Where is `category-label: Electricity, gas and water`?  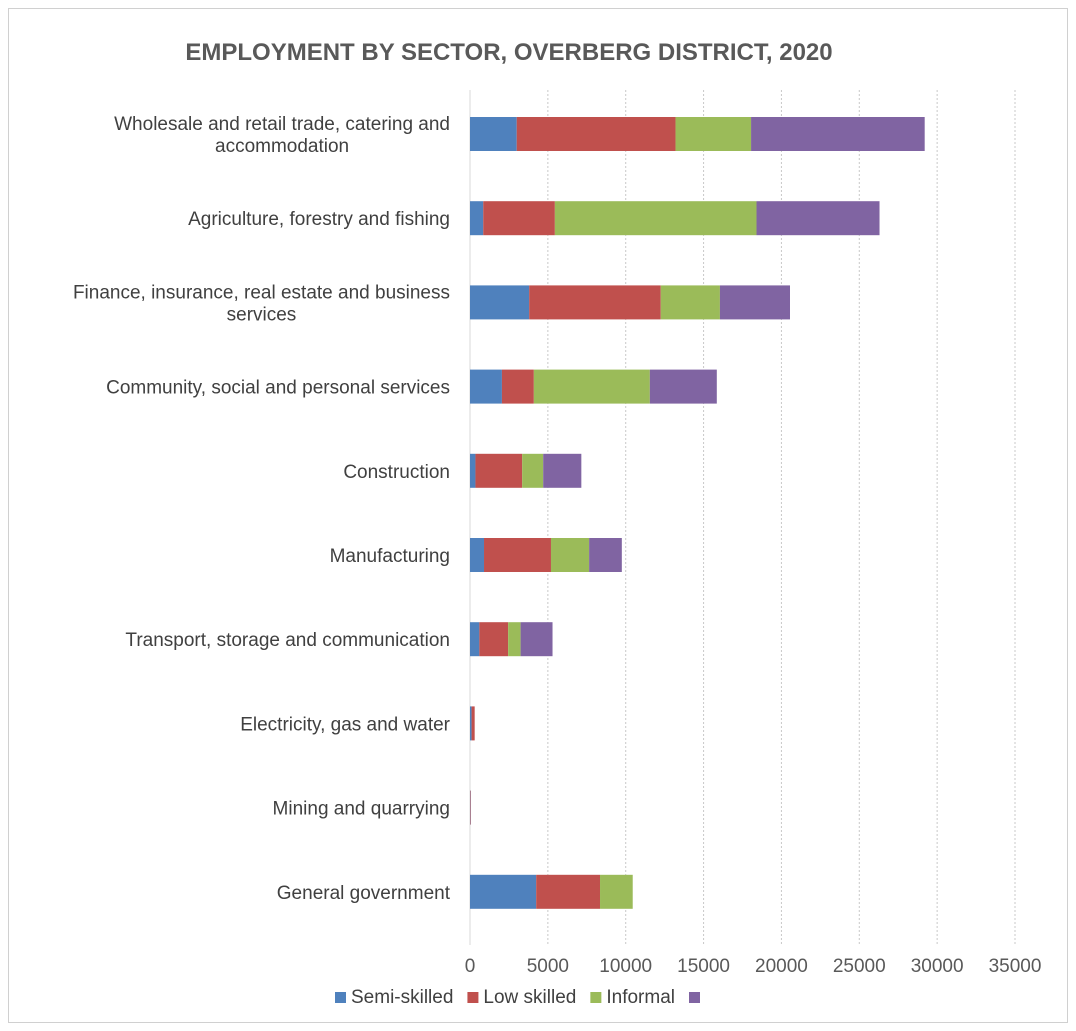 category-label: Electricity, gas and water is located at coordinates (345, 724).